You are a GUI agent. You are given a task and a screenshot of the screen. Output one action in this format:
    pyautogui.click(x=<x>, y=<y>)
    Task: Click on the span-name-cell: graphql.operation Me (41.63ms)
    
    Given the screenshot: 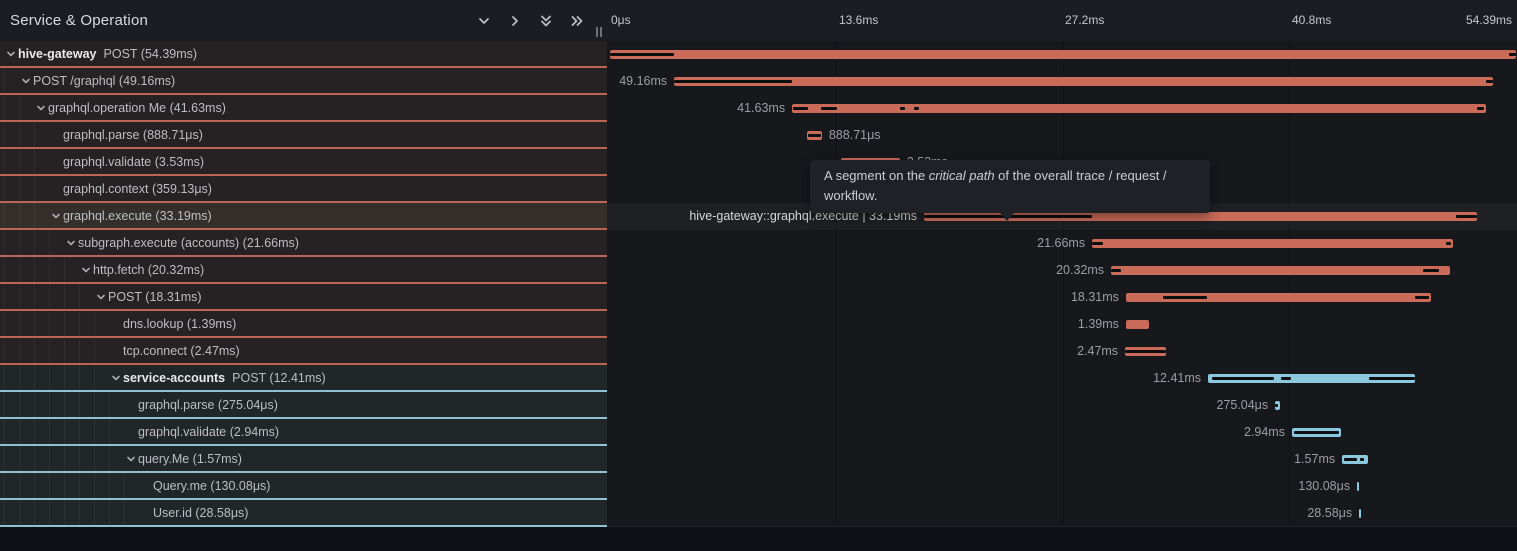 What is the action you would take?
    pyautogui.click(x=303, y=108)
    